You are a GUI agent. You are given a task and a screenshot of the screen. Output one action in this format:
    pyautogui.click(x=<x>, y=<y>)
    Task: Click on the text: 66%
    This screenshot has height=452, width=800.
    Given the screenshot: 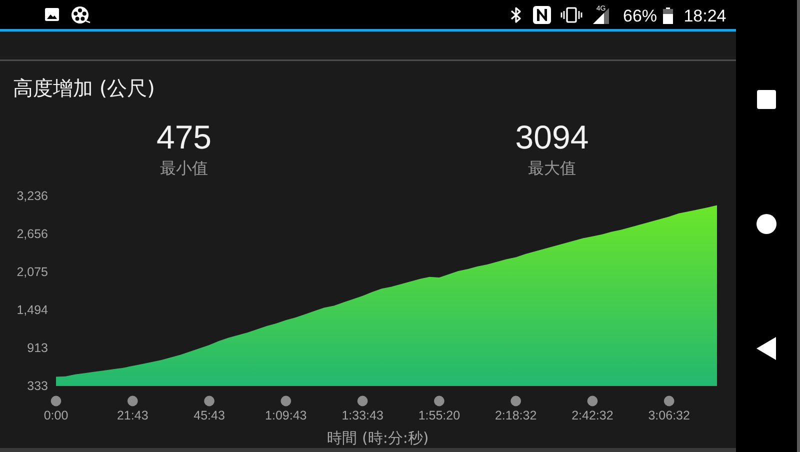 What is the action you would take?
    pyautogui.click(x=640, y=16)
    